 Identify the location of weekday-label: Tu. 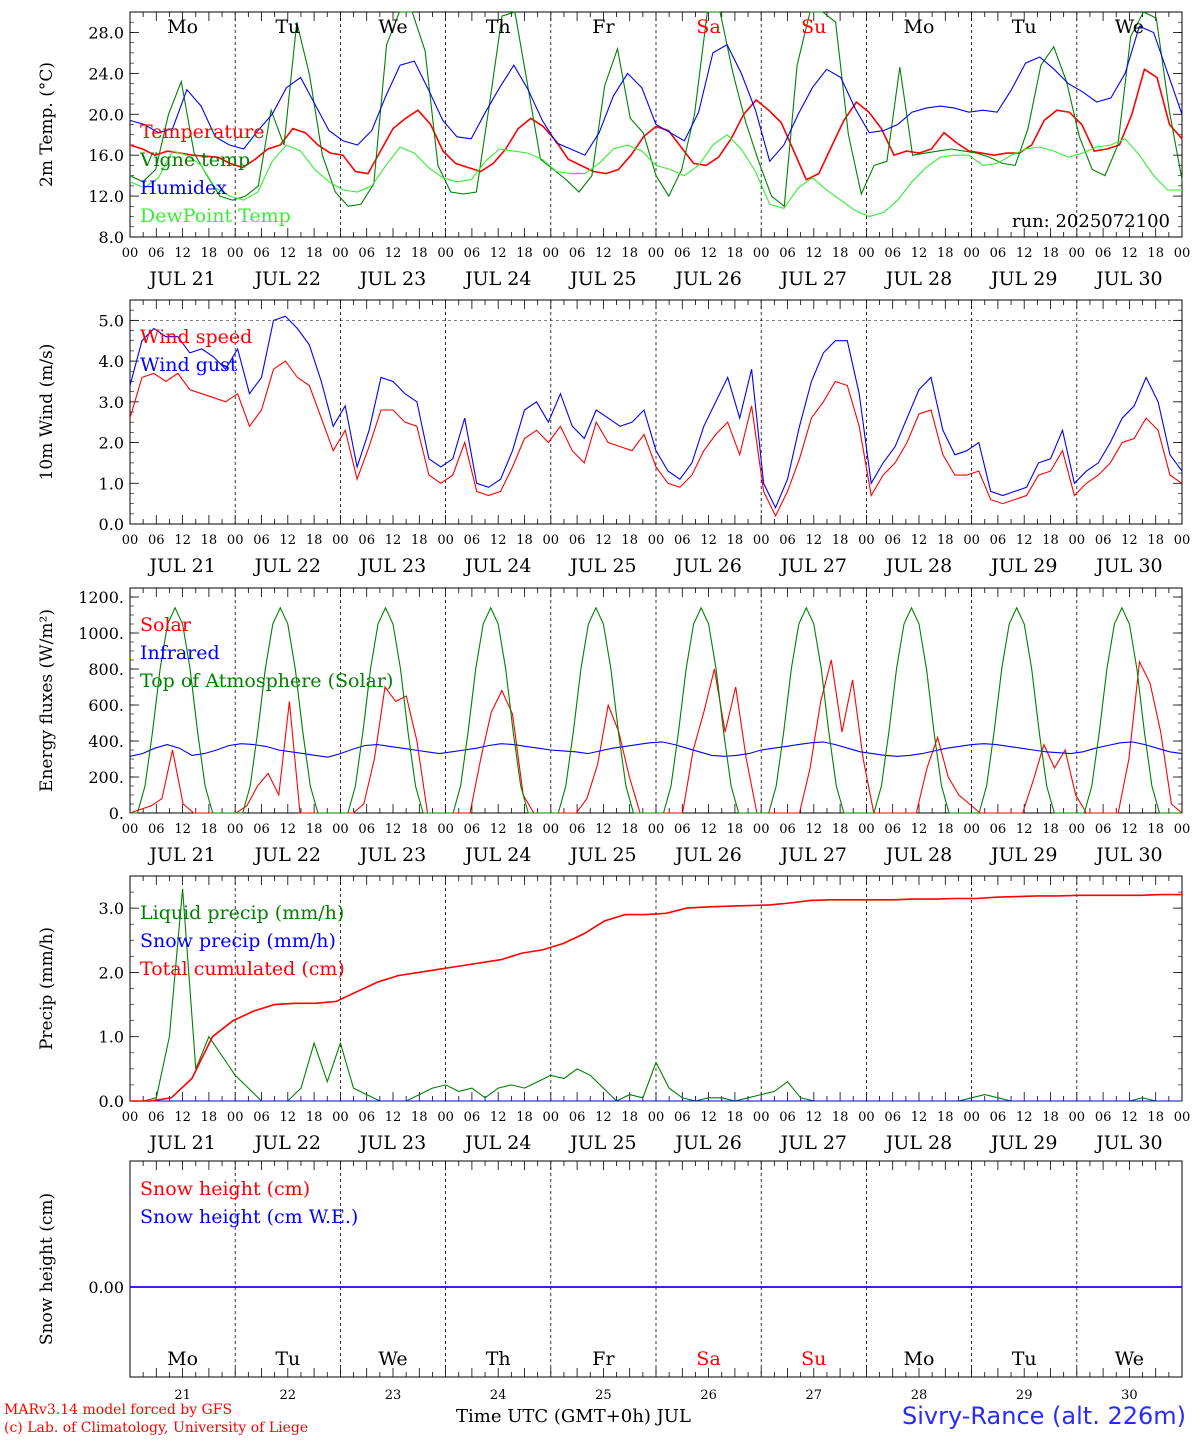
(1024, 27).